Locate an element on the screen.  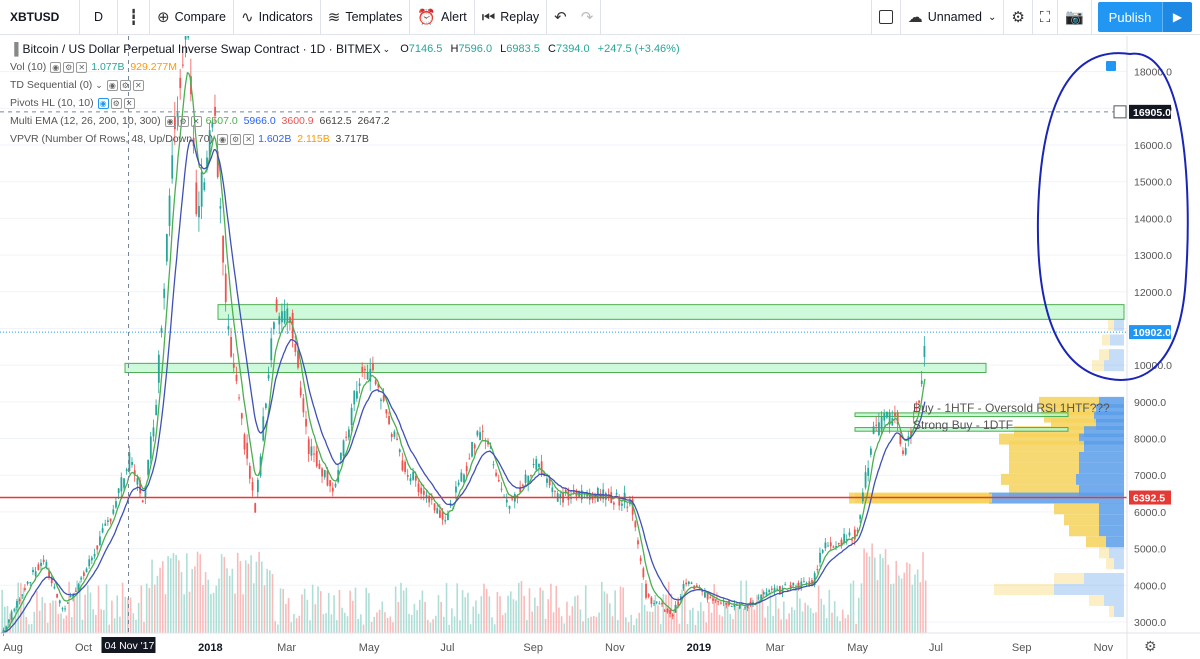
symbol-search: XBTUSD is located at coordinates (40, 17).